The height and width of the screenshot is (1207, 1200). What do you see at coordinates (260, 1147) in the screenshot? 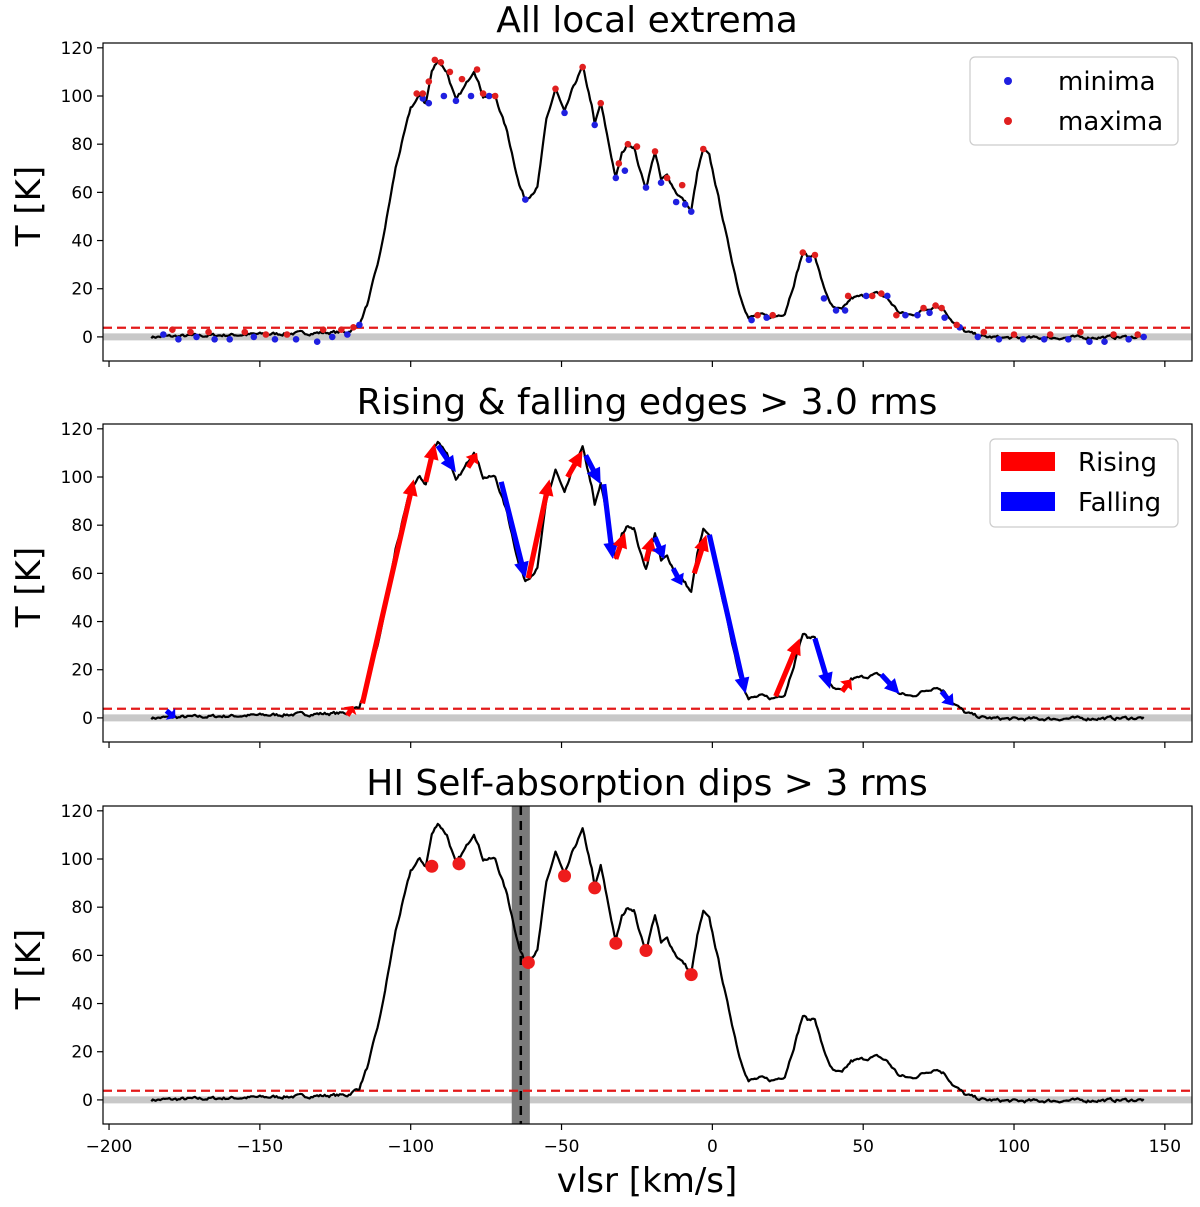
I see `x-tick-label: −150` at bounding box center [260, 1147].